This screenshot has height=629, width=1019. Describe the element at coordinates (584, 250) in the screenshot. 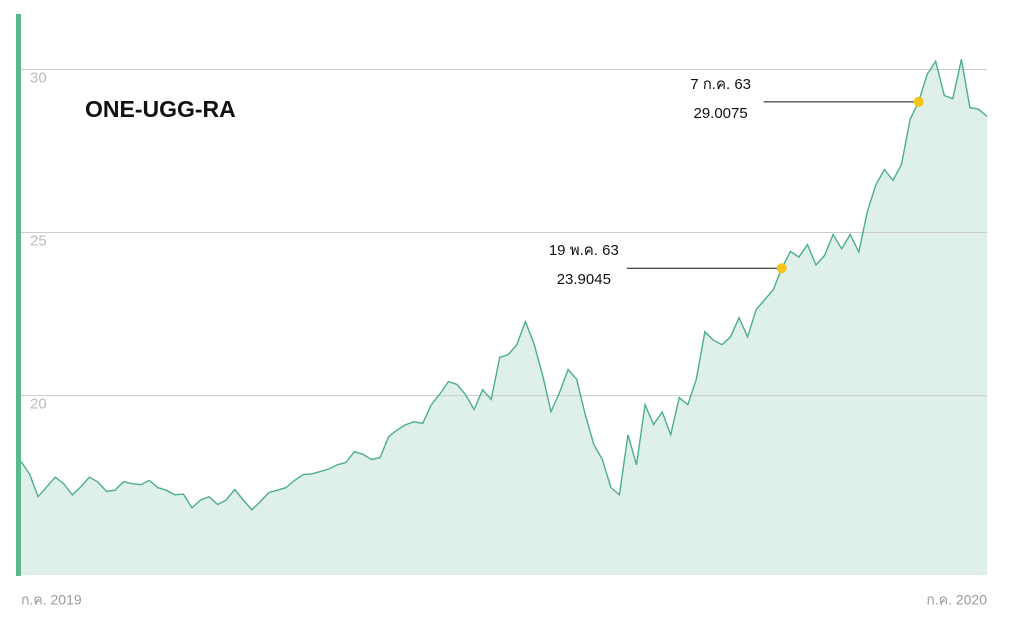

I see `annotation-label: 19 พ.ค. 63` at that location.